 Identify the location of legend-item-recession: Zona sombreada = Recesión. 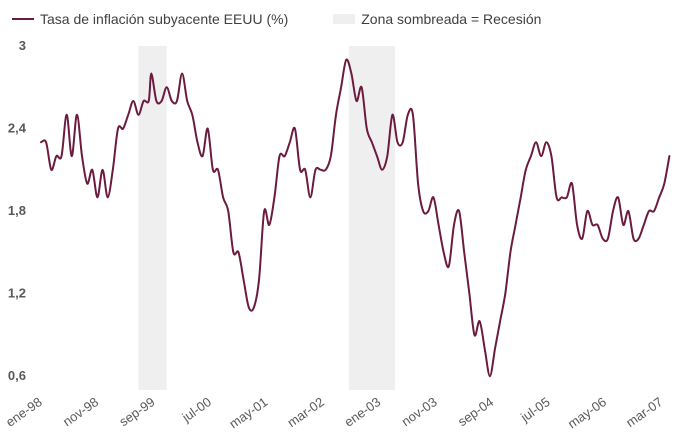
(437, 19).